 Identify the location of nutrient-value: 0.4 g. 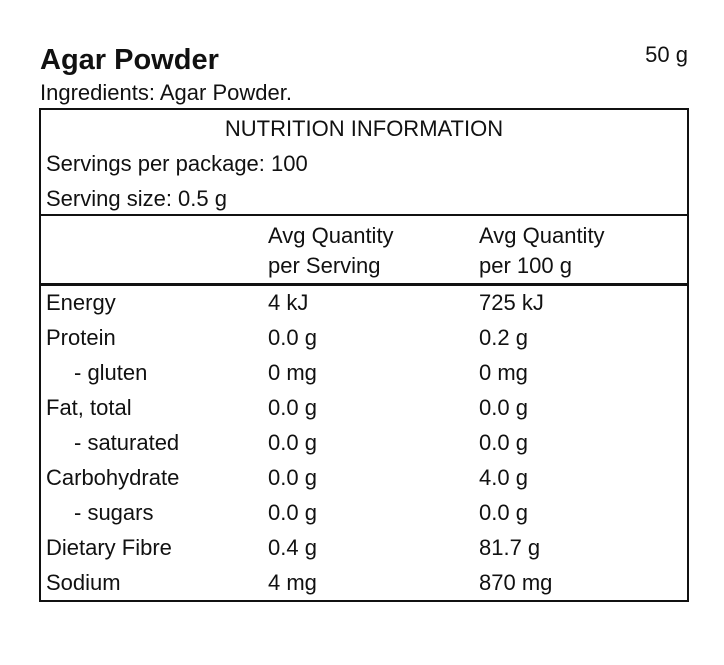
(292, 547).